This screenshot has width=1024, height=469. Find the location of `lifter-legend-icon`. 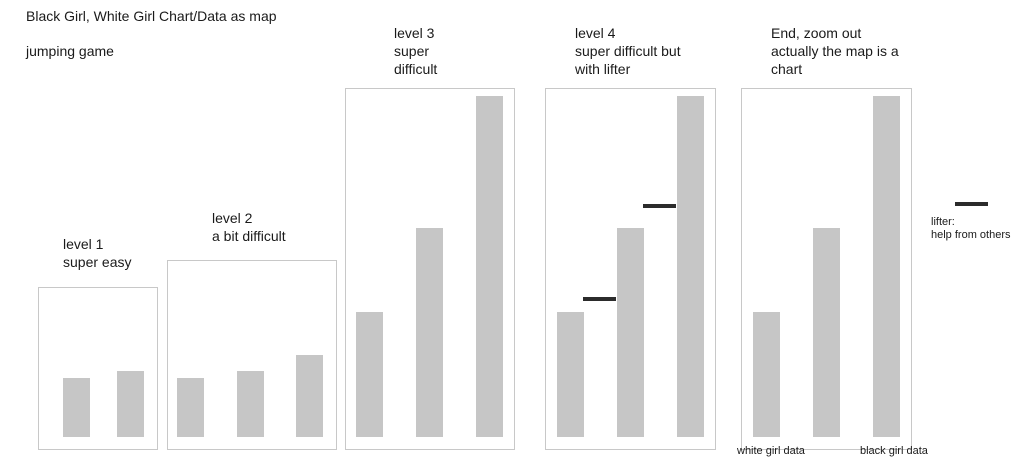

lifter-legend-icon is located at coordinates (971, 204).